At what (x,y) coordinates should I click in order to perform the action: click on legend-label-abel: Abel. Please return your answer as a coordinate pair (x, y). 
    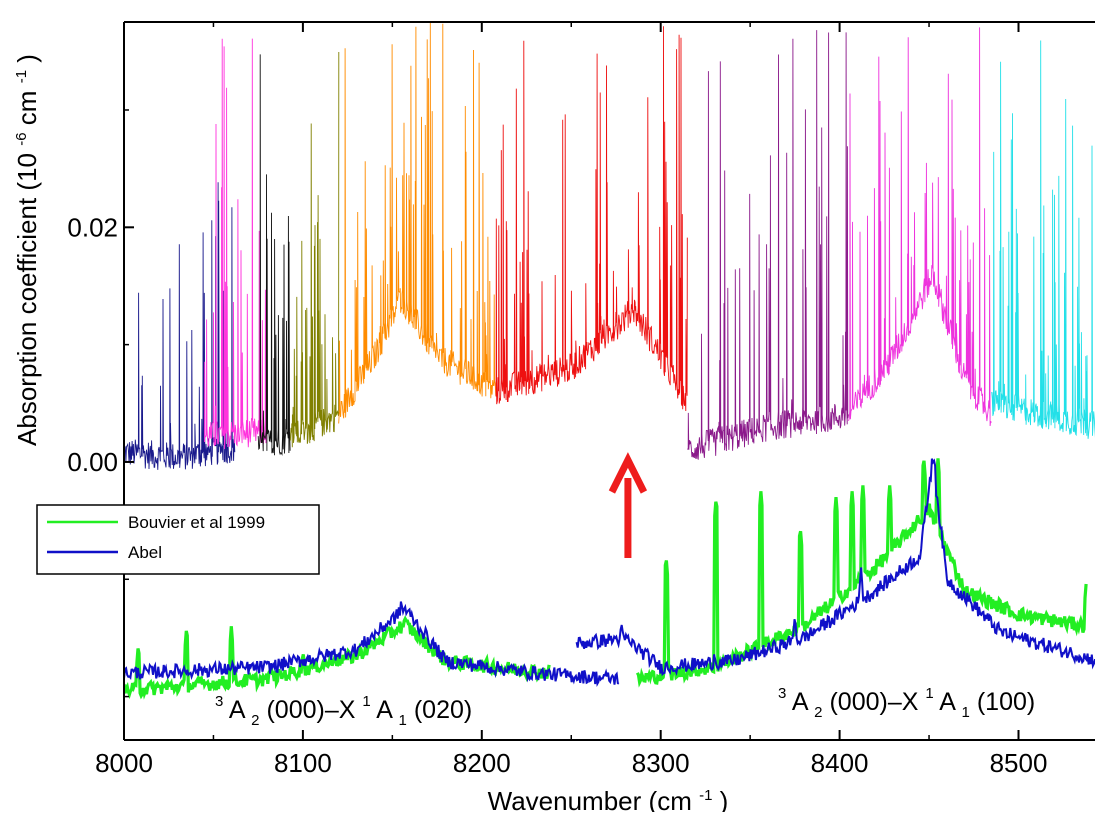
    Looking at the image, I should click on (145, 552).